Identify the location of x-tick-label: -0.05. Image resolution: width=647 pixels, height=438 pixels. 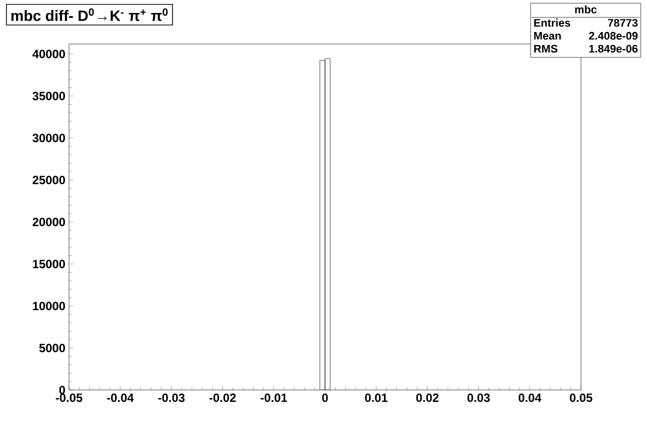
(69, 398).